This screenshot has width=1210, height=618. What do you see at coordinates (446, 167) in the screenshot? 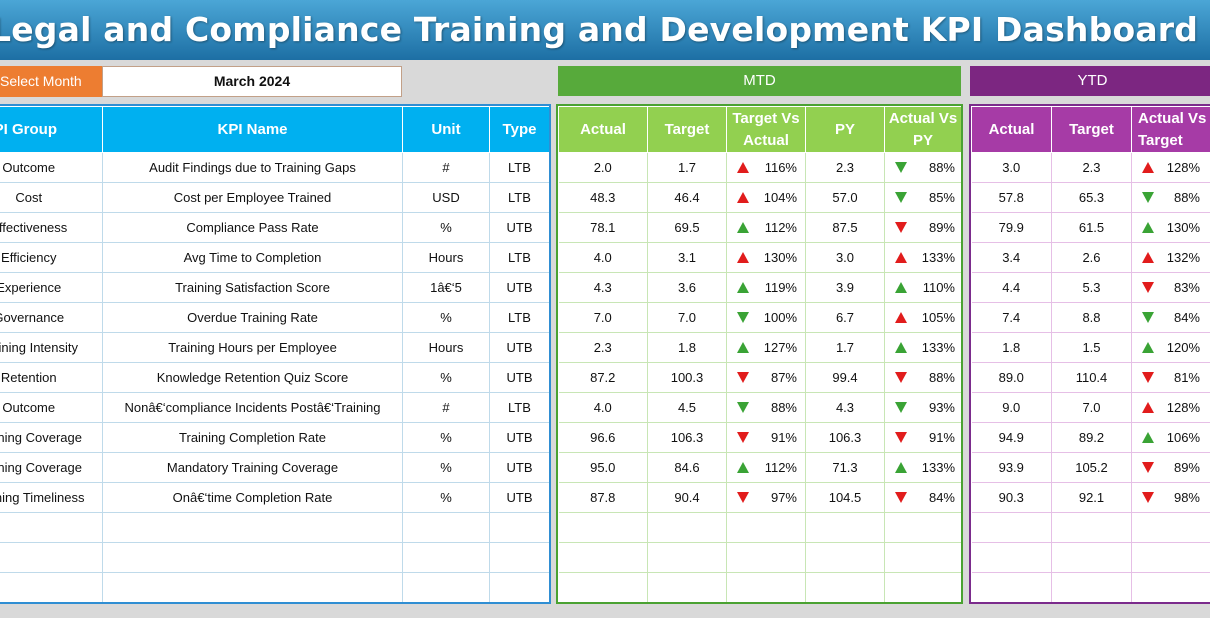
I see `kpi-unit-cell: #` at bounding box center [446, 167].